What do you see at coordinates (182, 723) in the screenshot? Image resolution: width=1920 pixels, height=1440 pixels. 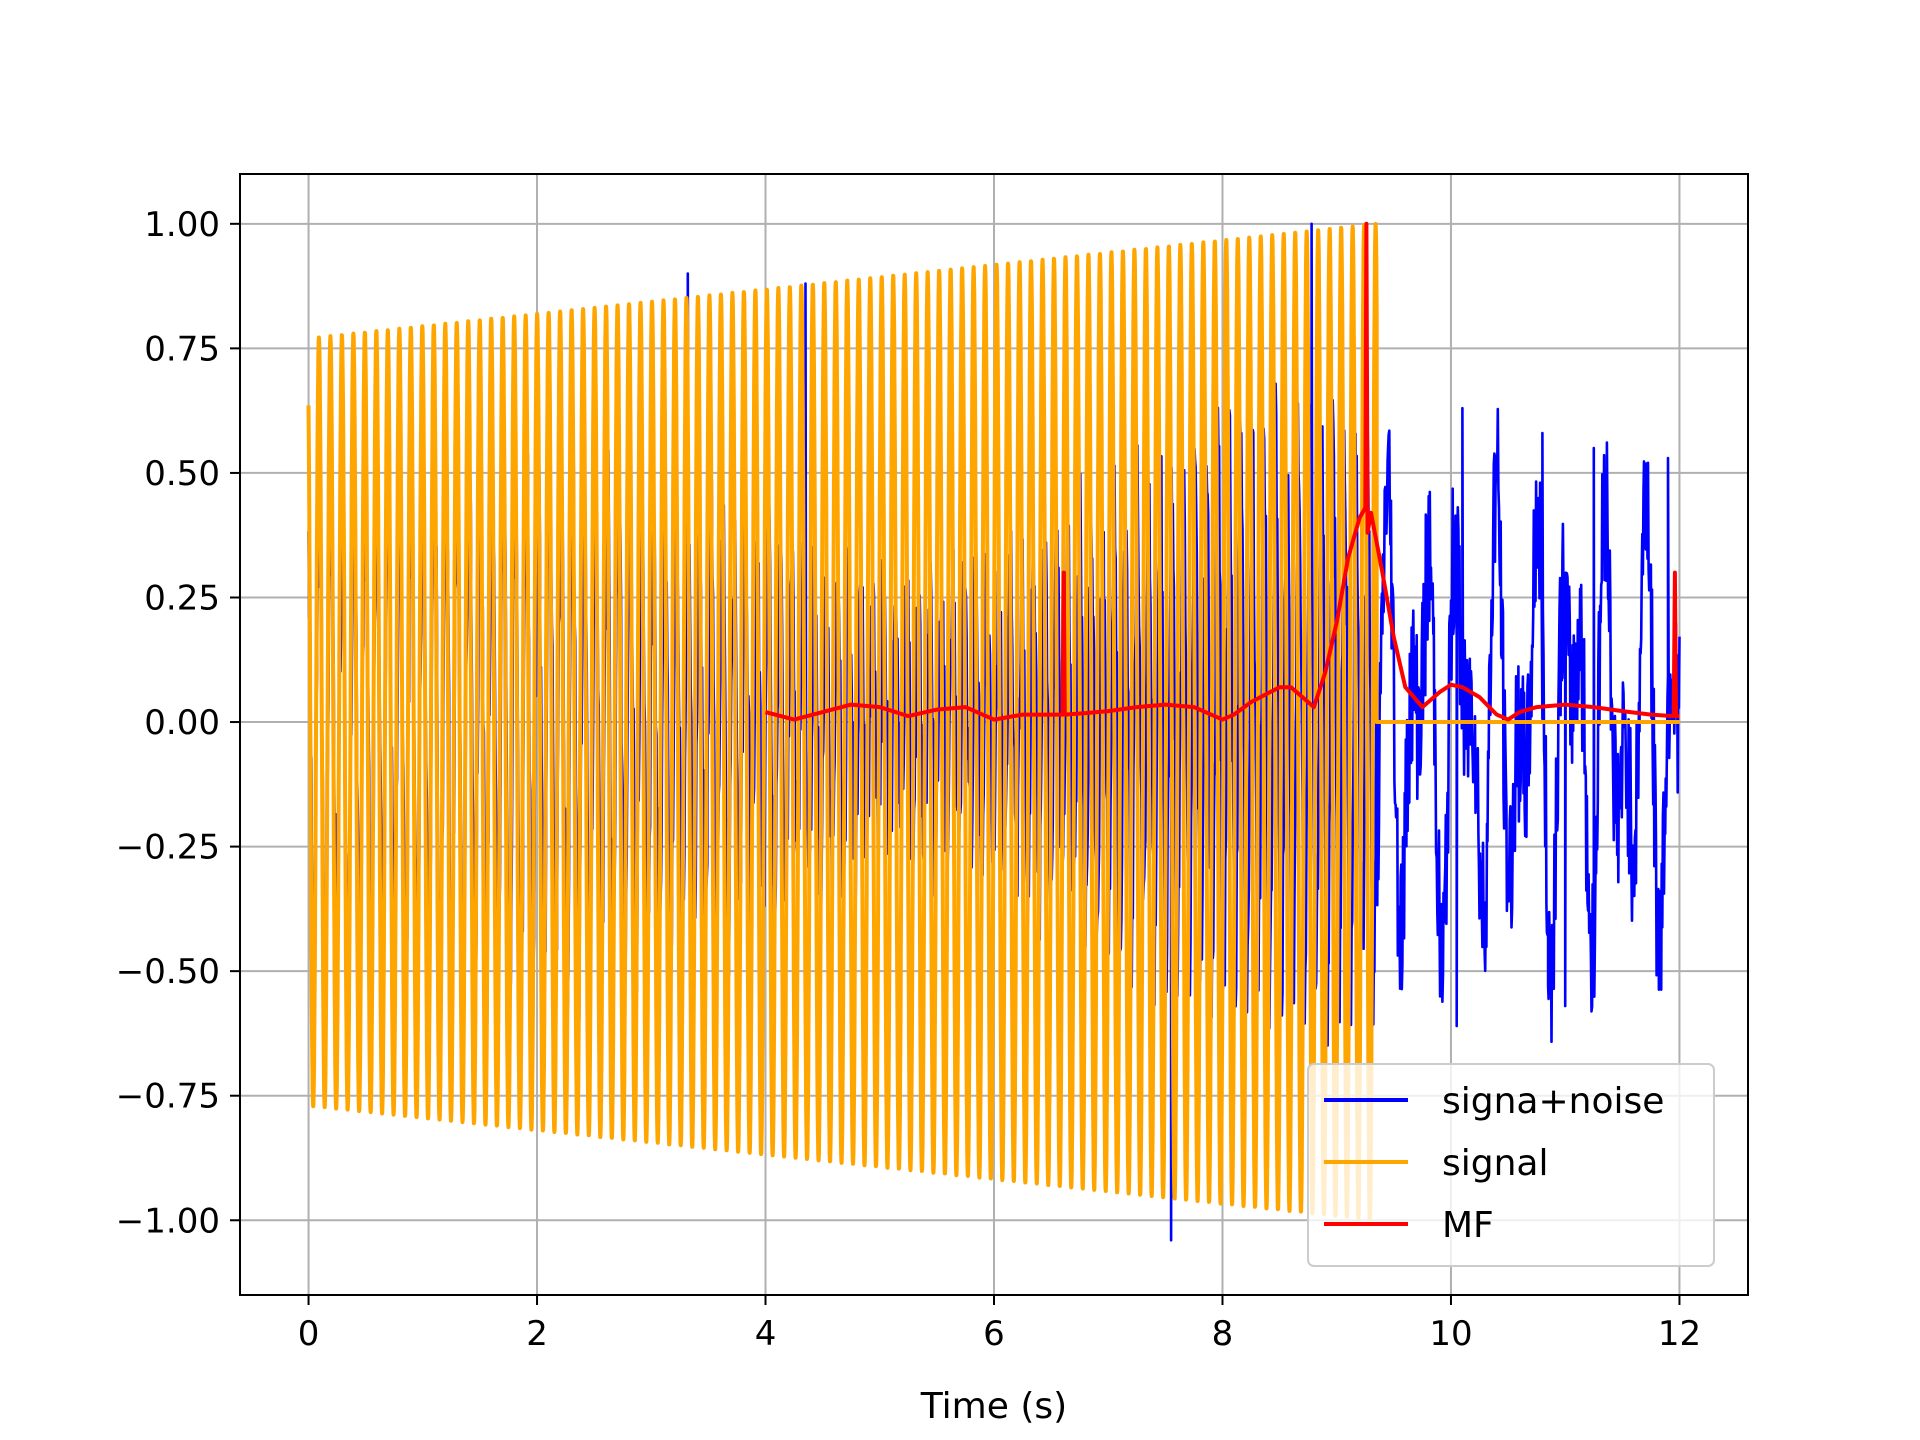 I see `y-tick-label: 0.00` at bounding box center [182, 723].